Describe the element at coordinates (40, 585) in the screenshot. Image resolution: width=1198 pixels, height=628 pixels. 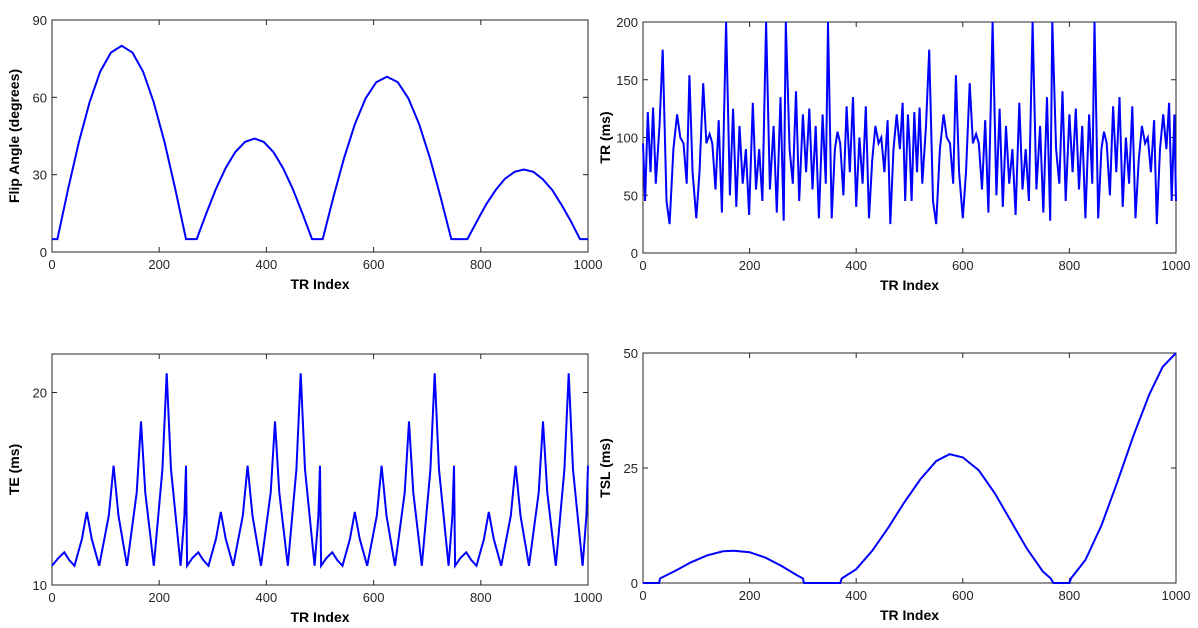
I see `y-tick-label: 10` at that location.